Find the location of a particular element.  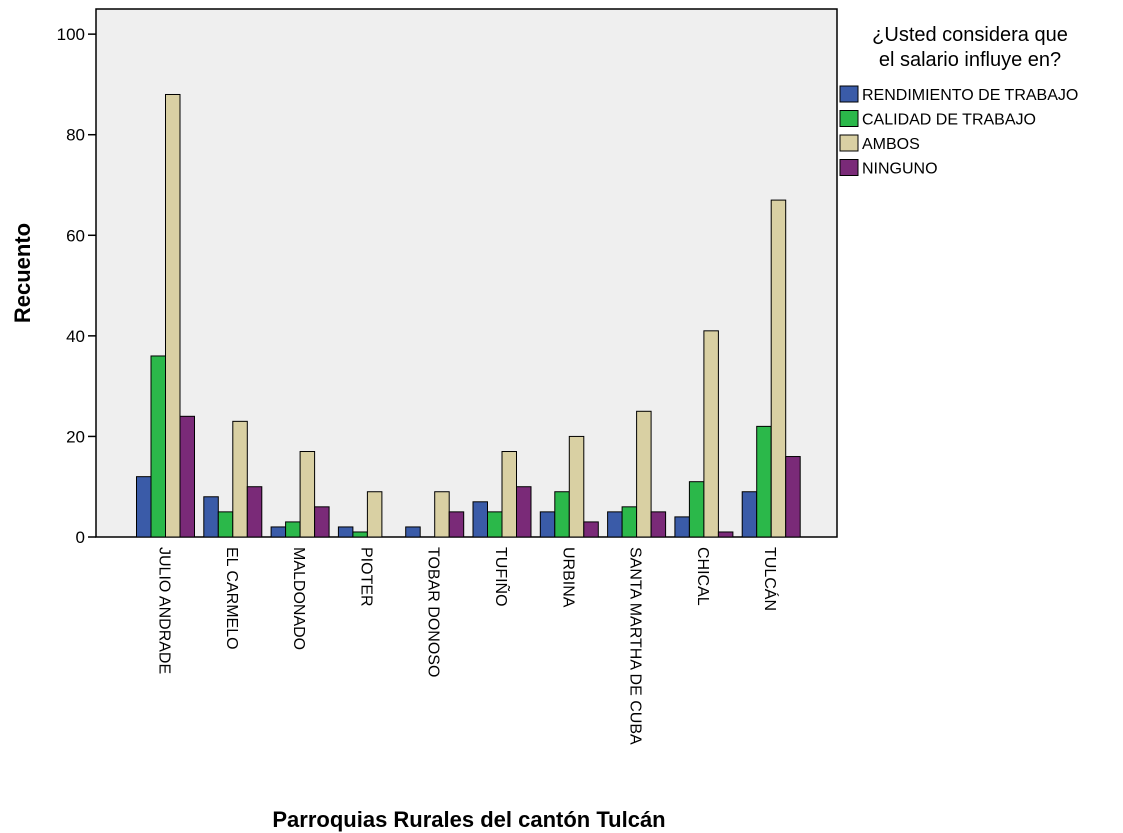

x-tick-label: URBINA is located at coordinates (567, 577).